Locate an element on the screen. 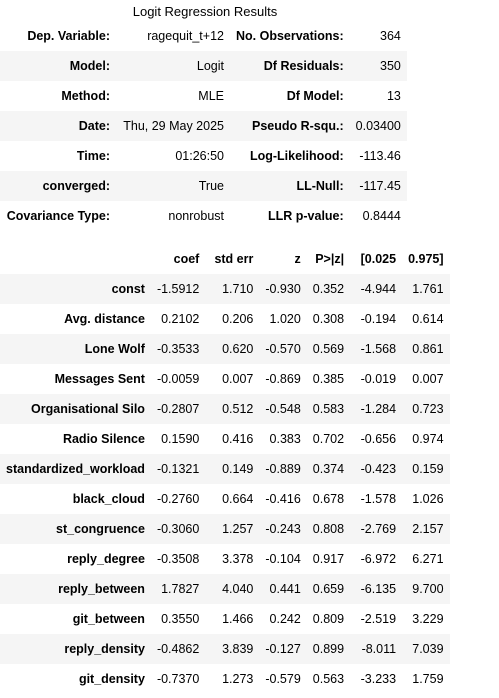 This screenshot has width=499, height=698. ci-lower-value: -0.656 is located at coordinates (378, 439).